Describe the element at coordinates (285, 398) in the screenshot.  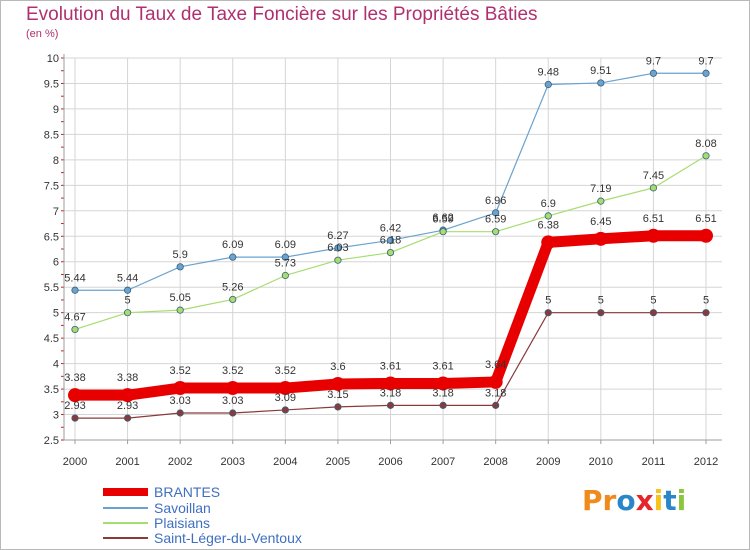
I see `data-label: 3.09` at that location.